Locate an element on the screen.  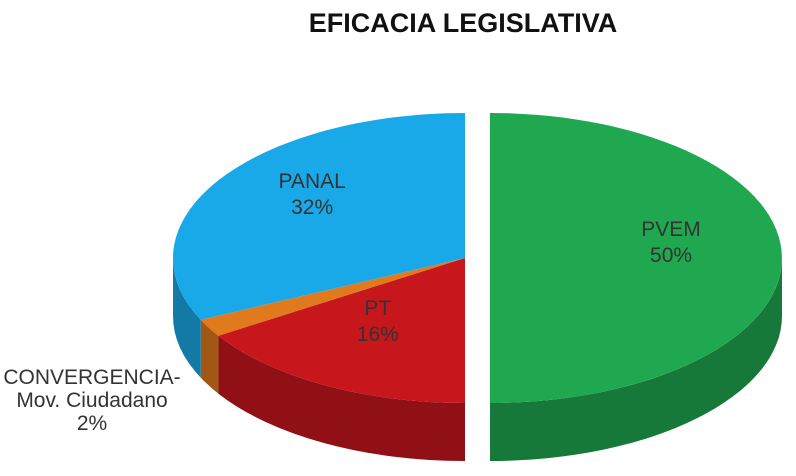
category-label: PANAL is located at coordinates (311, 181).